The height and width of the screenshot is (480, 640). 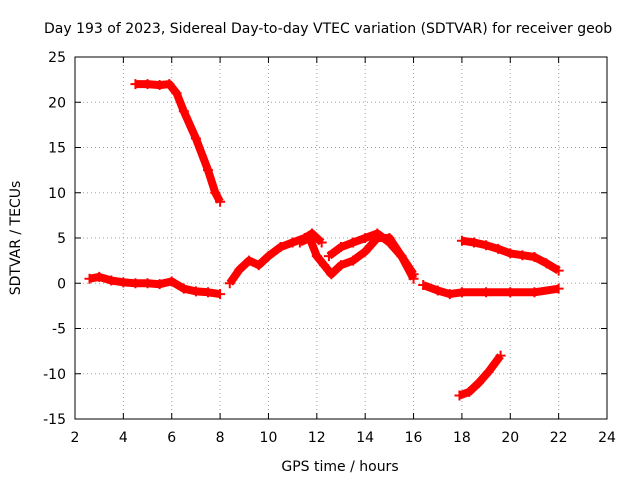 I want to click on x-tick-label: 16, so click(x=414, y=438).